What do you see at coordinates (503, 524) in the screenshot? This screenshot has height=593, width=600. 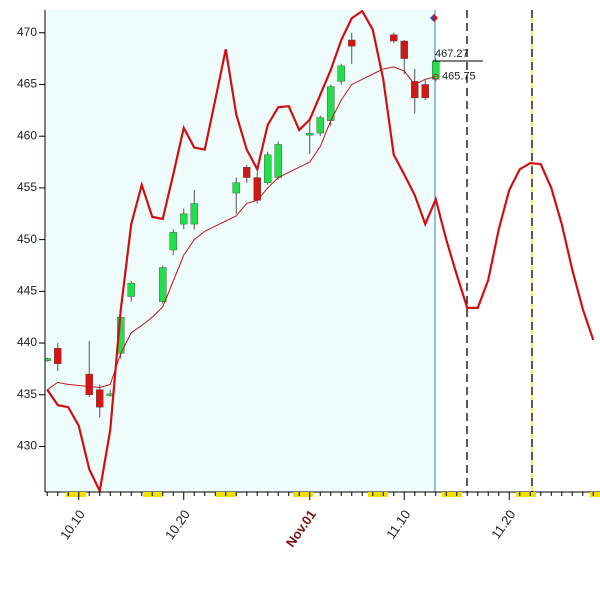 I see `x-tick-label: 11.20` at bounding box center [503, 524].